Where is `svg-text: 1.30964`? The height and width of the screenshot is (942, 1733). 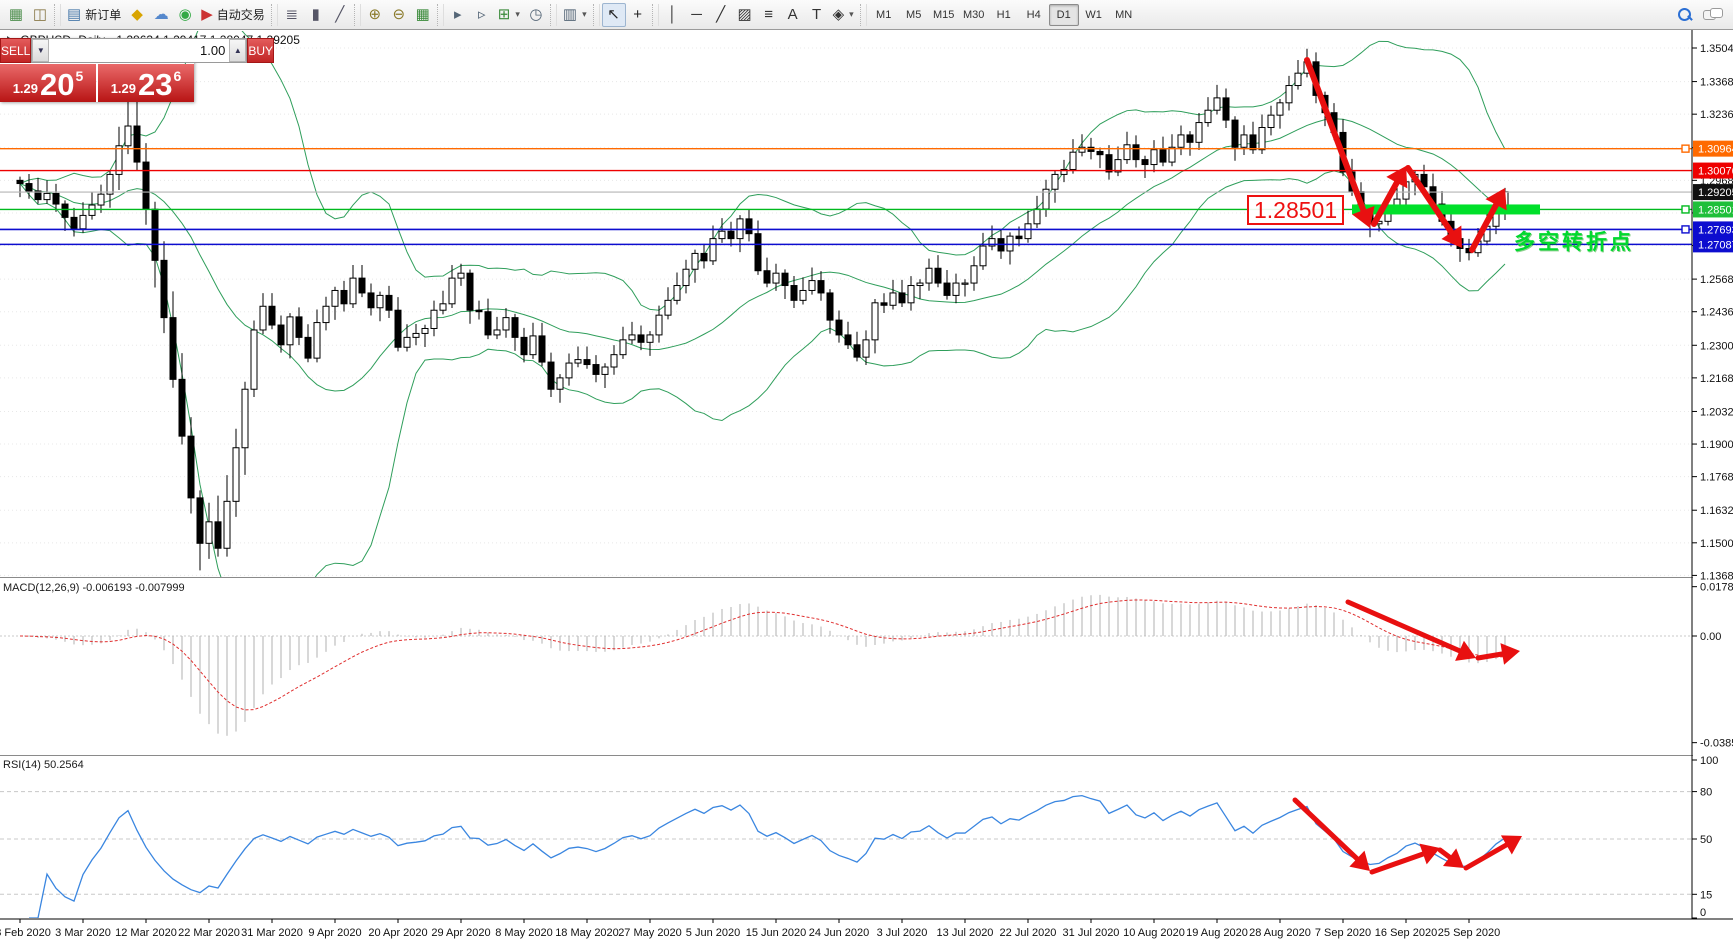
svg-text: 1.30964 is located at coordinates (1715, 150).